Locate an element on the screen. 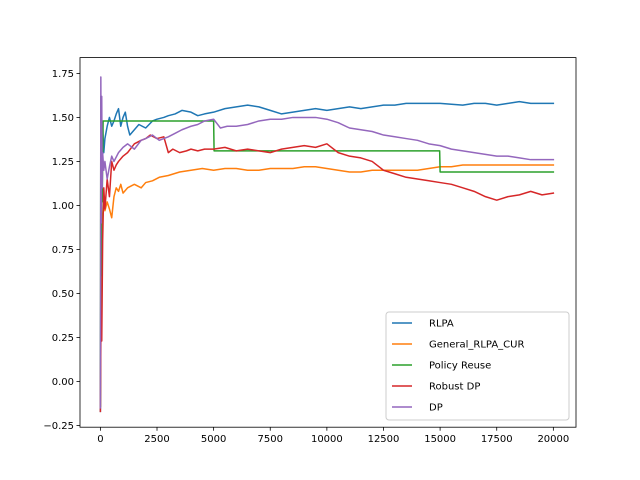 The width and height of the screenshot is (640, 480). legend-label-0: RLPA is located at coordinates (441, 324).